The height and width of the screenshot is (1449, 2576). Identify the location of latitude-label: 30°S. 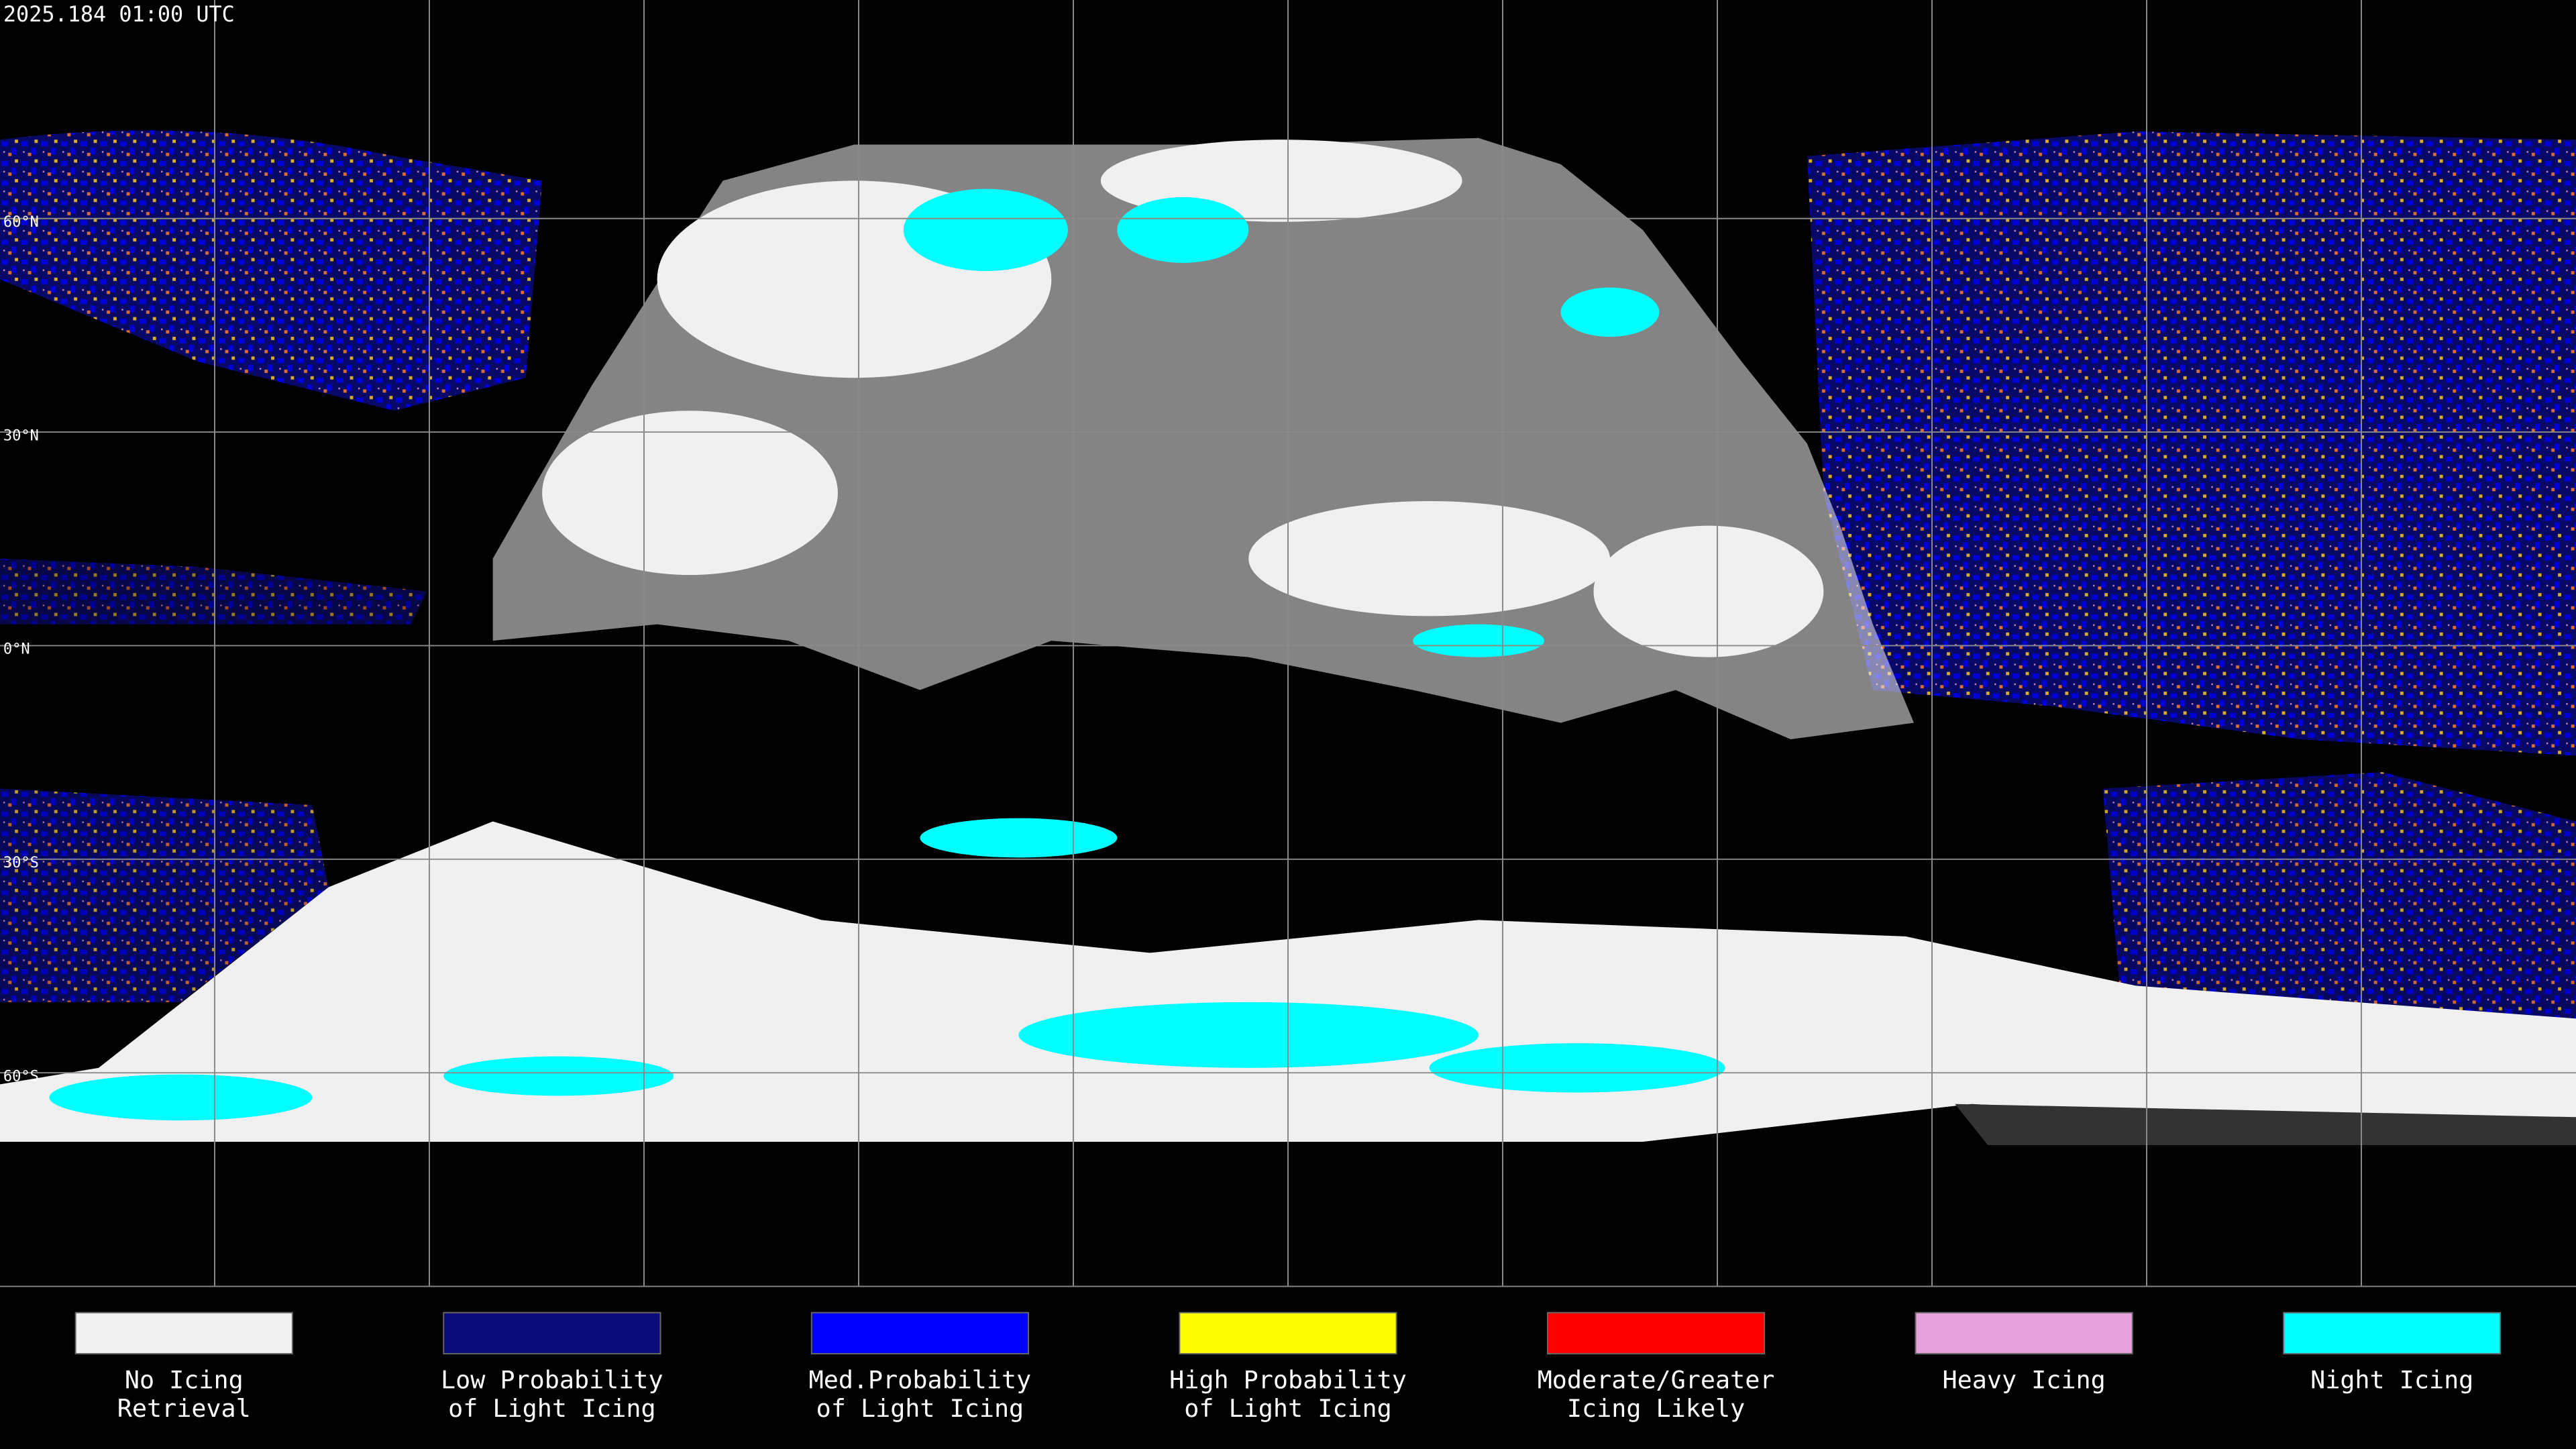
(21, 863).